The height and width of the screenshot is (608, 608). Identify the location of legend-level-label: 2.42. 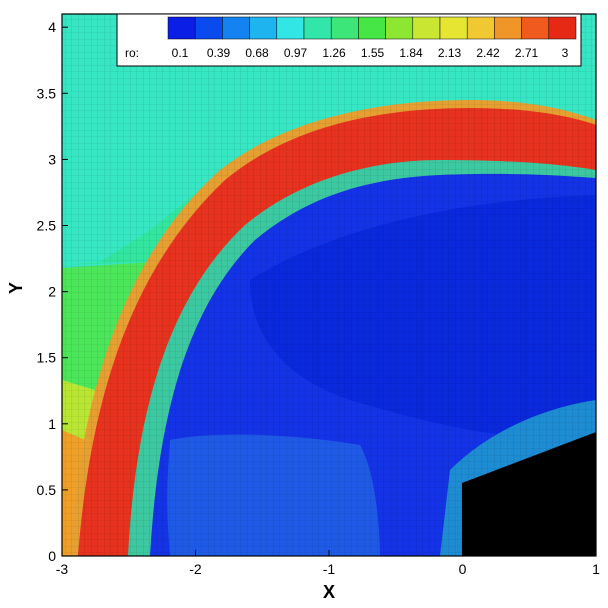
(488, 53).